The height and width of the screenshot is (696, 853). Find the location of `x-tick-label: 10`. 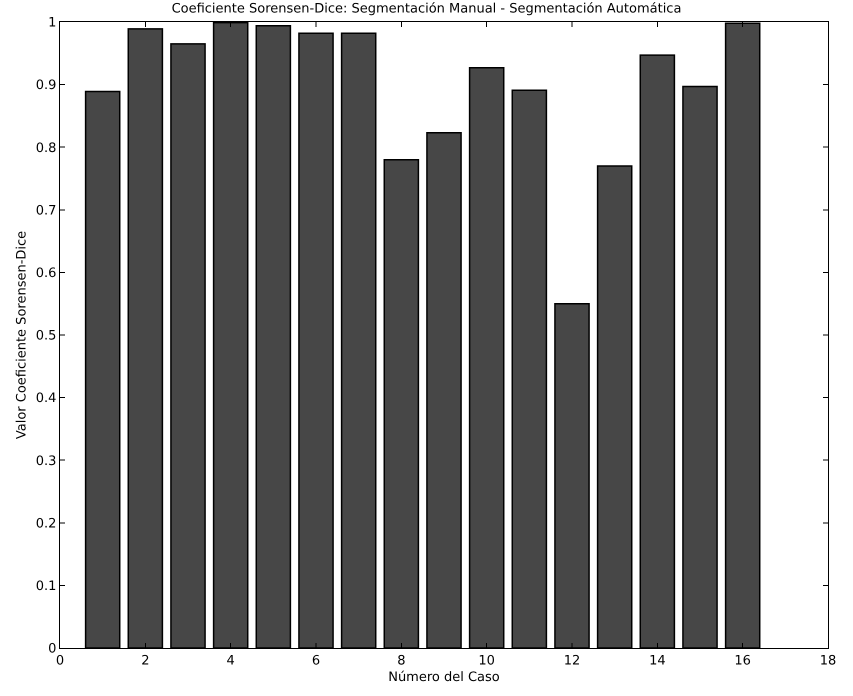

x-tick-label: 10 is located at coordinates (486, 661).